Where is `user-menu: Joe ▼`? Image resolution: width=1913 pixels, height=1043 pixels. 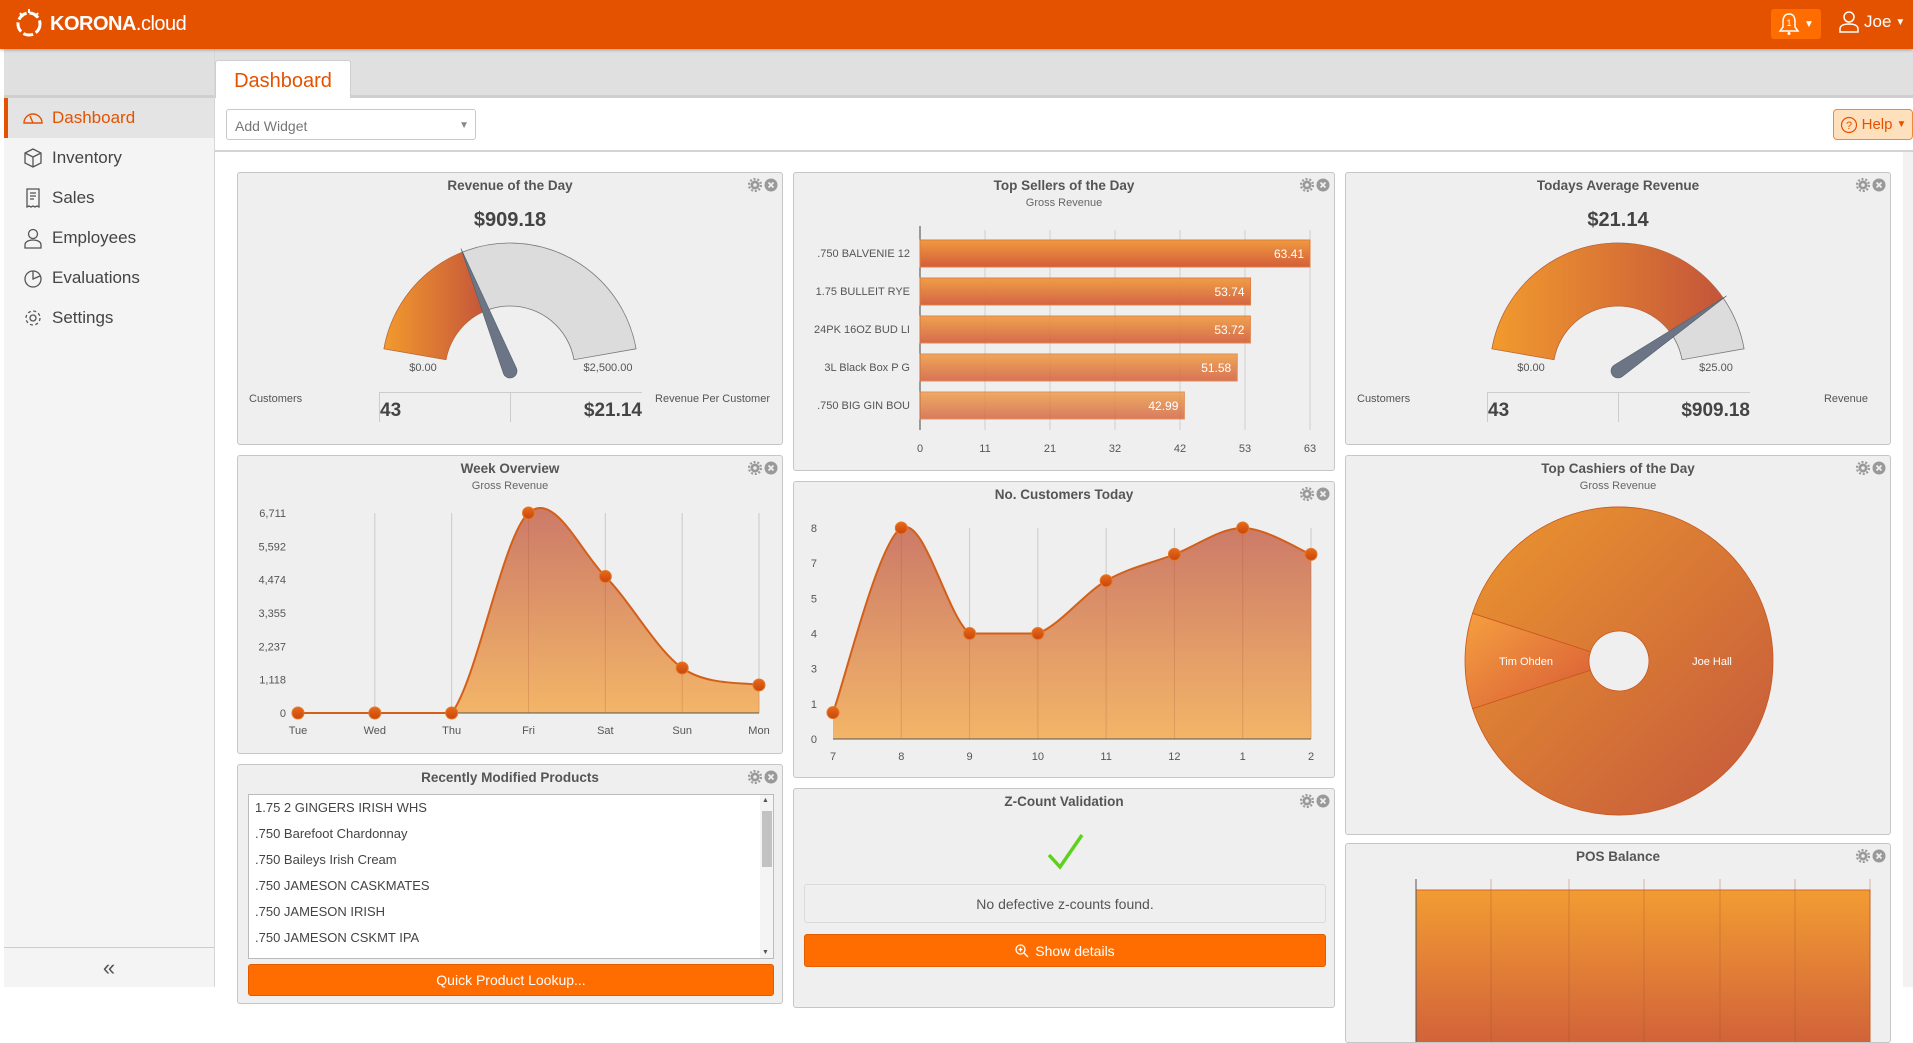
user-menu: Joe ▼ is located at coordinates (1871, 22).